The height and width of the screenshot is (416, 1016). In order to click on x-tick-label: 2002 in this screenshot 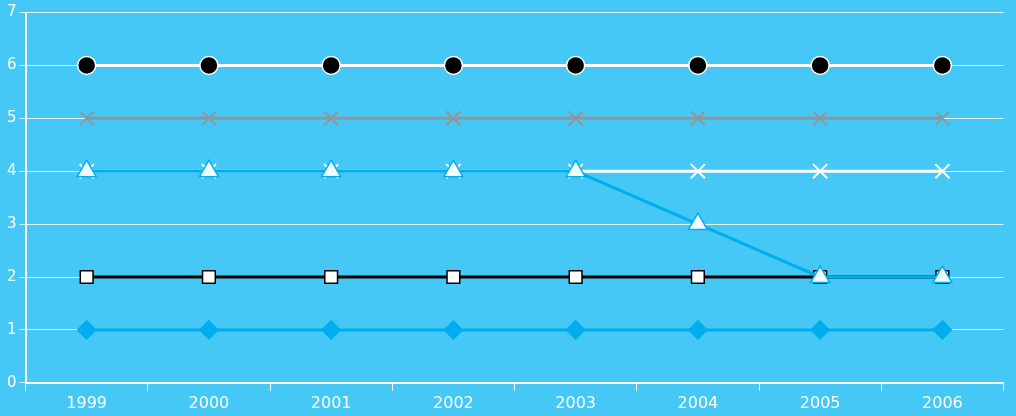, I will do `click(453, 402)`.